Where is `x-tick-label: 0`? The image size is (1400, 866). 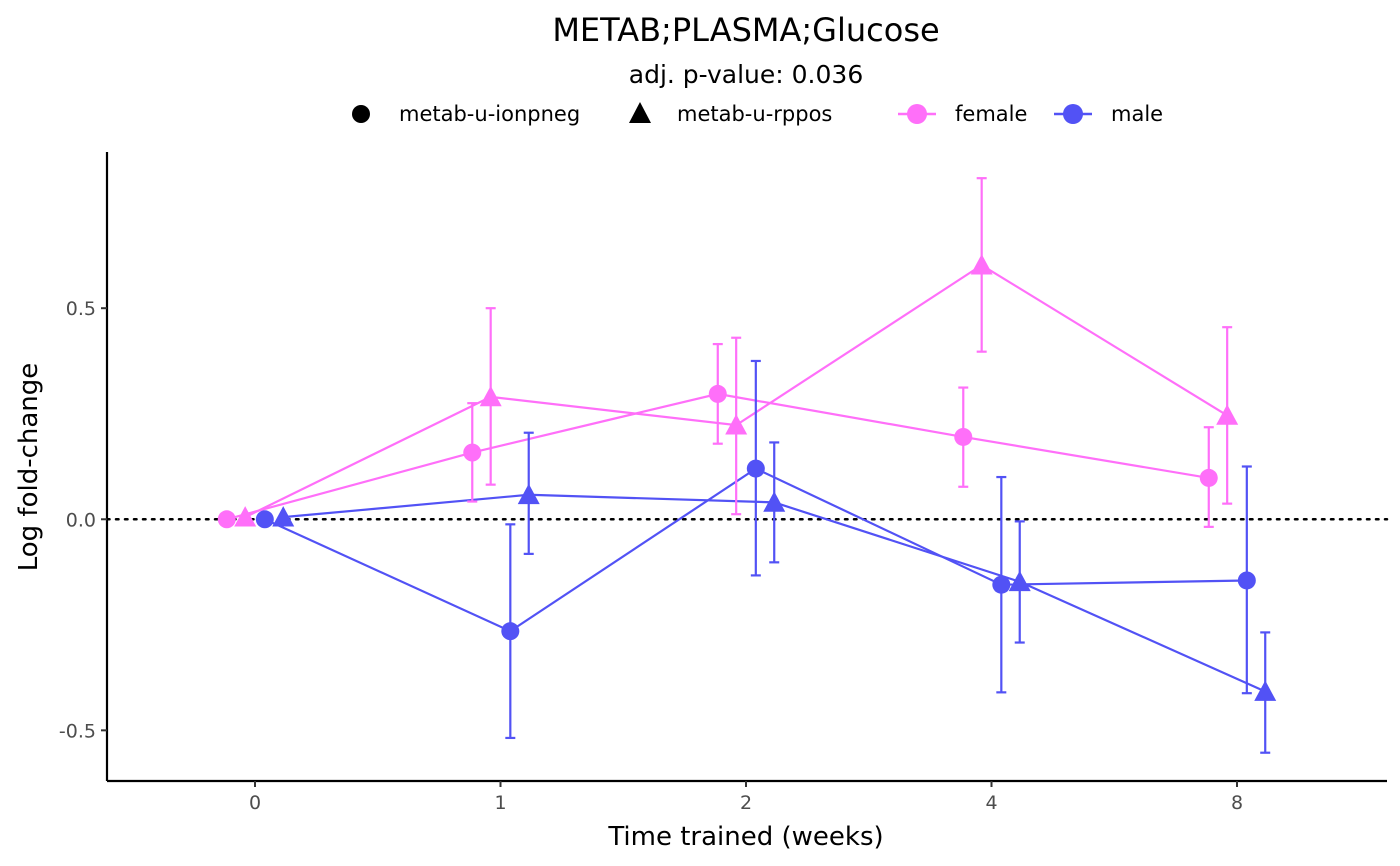 x-tick-label: 0 is located at coordinates (255, 803).